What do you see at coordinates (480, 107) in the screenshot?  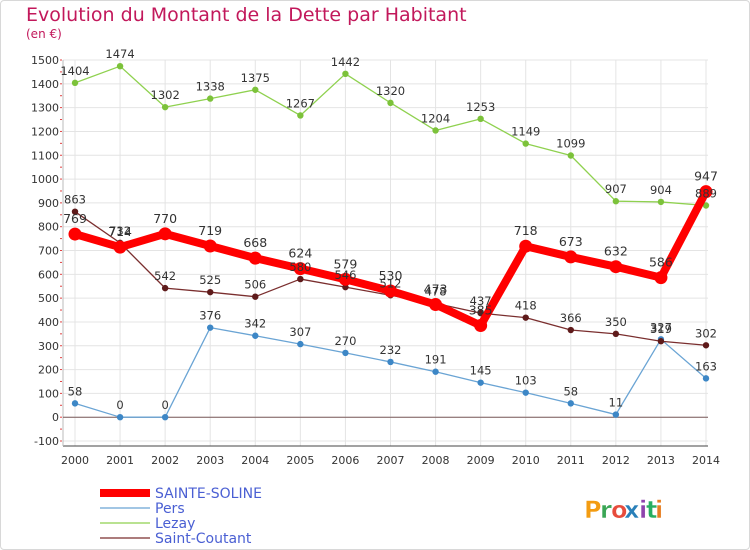 I see `data-label: 1253` at bounding box center [480, 107].